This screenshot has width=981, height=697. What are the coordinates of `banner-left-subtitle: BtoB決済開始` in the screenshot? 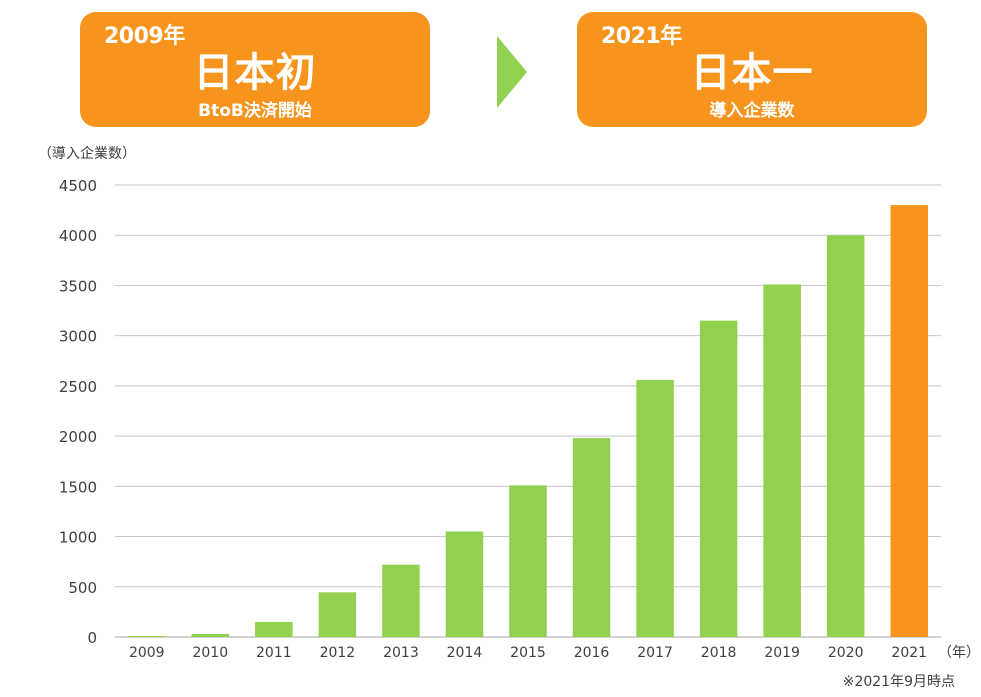 It's located at (255, 111).